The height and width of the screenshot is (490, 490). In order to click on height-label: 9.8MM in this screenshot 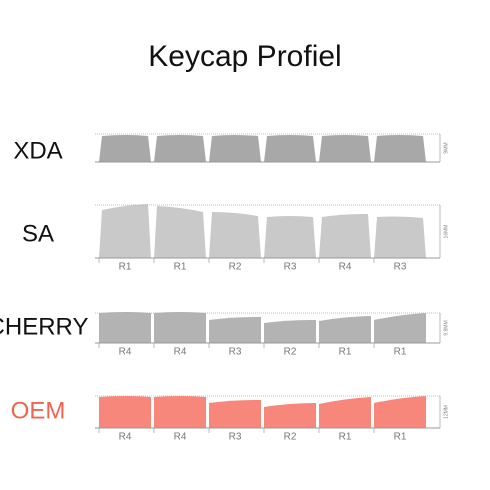, I will do `click(446, 327)`.